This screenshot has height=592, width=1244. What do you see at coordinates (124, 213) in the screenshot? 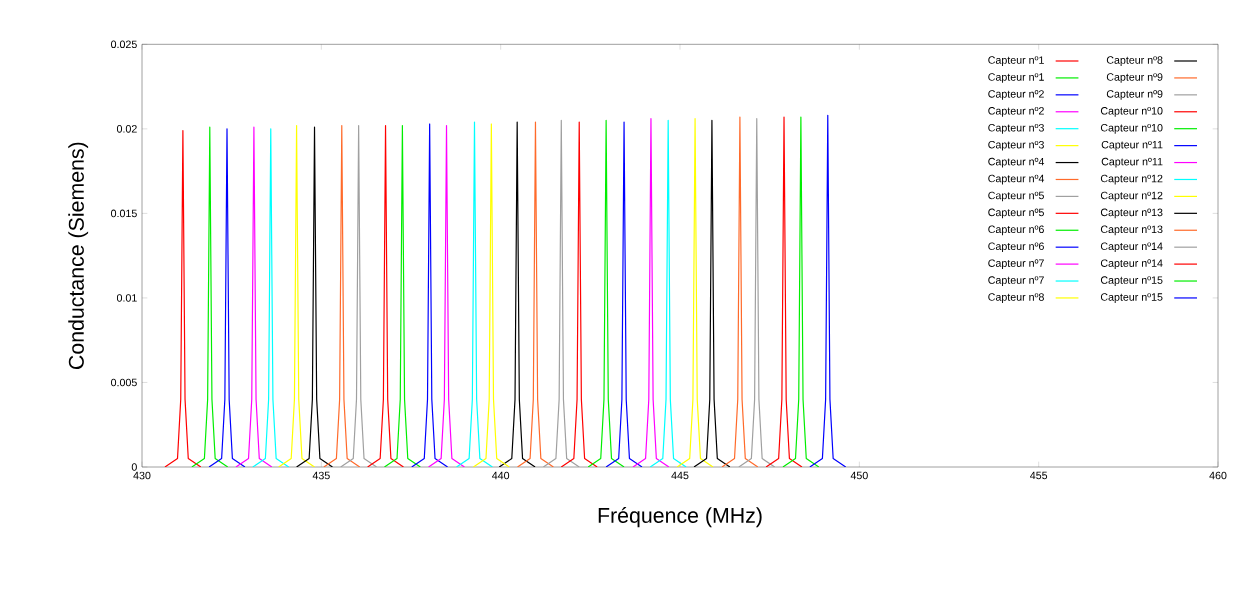
I see `y-tick-label: 0.015` at bounding box center [124, 213].